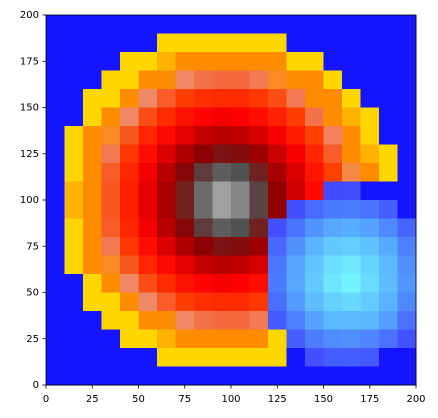  Describe the element at coordinates (29, 61) in the screenshot. I see `y-tick-label: 175` at that location.